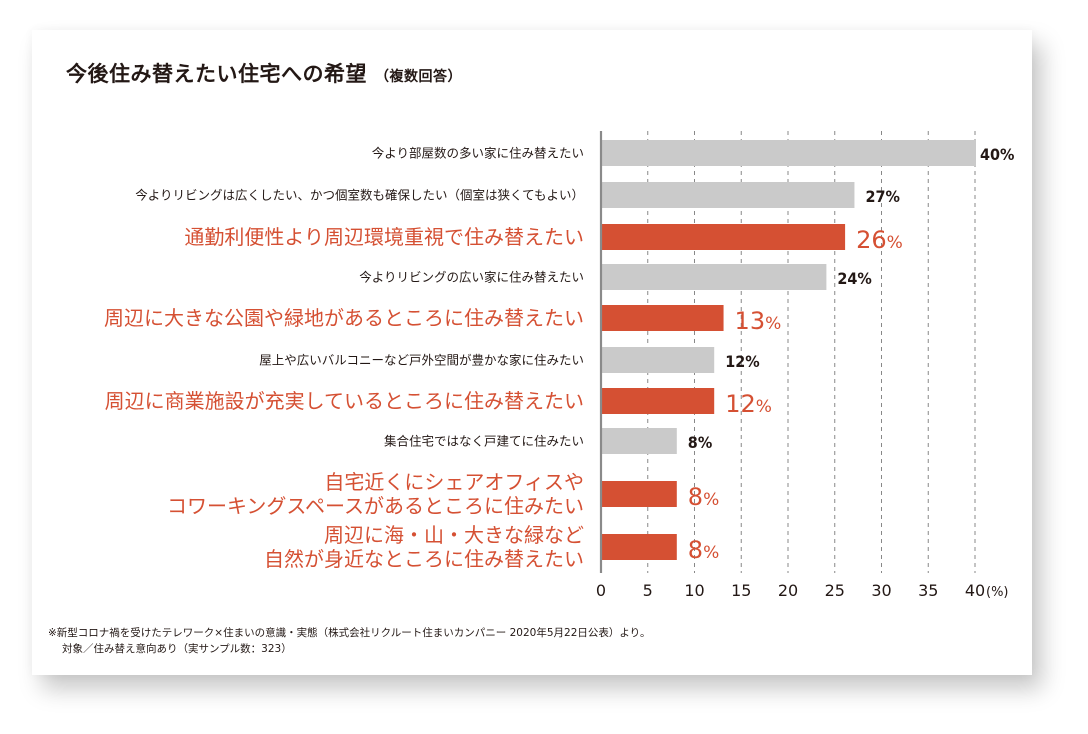 The image size is (1088, 734). What do you see at coordinates (648, 590) in the screenshot?
I see `x-tick-label: 5` at bounding box center [648, 590].